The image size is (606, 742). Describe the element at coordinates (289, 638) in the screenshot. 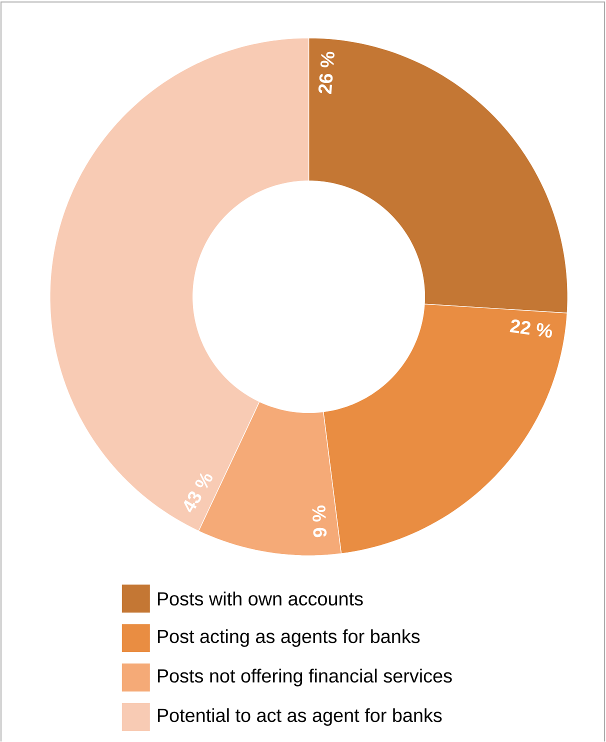

I see `legend-label: Post acting as agents for banks` at that location.